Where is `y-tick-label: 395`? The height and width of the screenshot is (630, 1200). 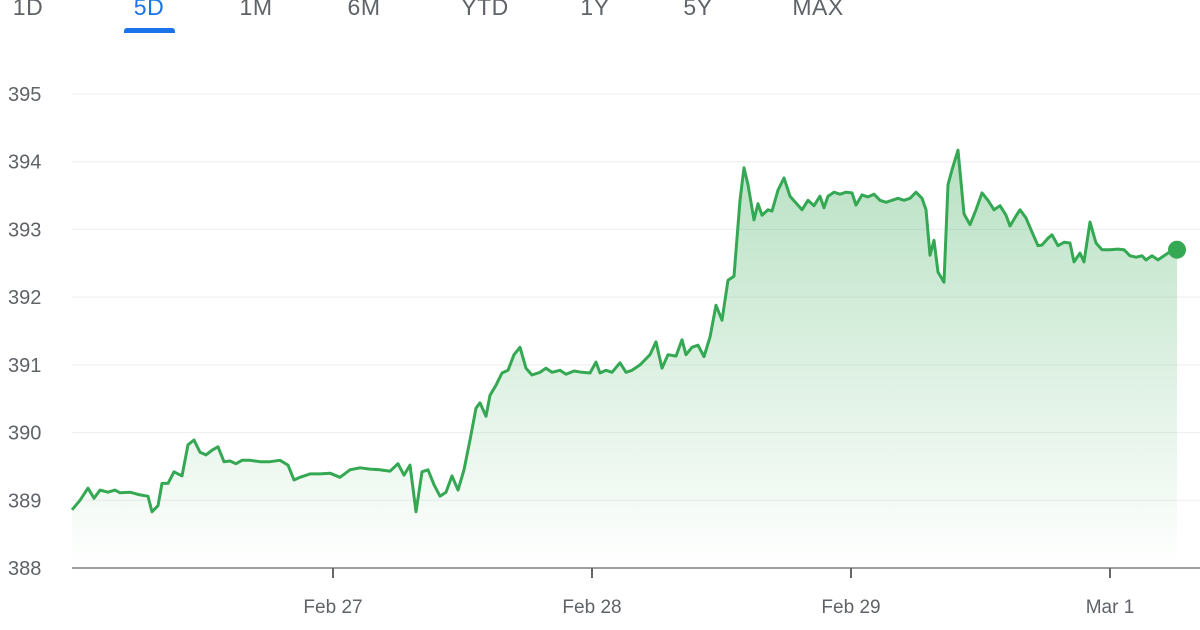
y-tick-label: 395 is located at coordinates (24, 95).